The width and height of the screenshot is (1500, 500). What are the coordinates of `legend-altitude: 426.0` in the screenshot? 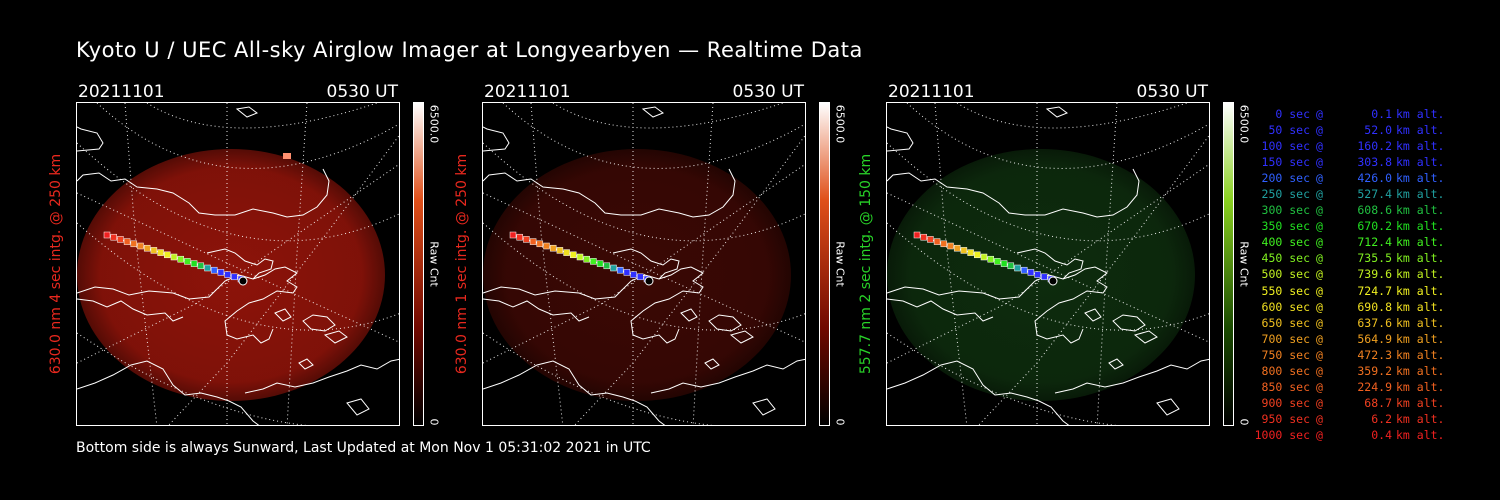 It's located at (1374, 178).